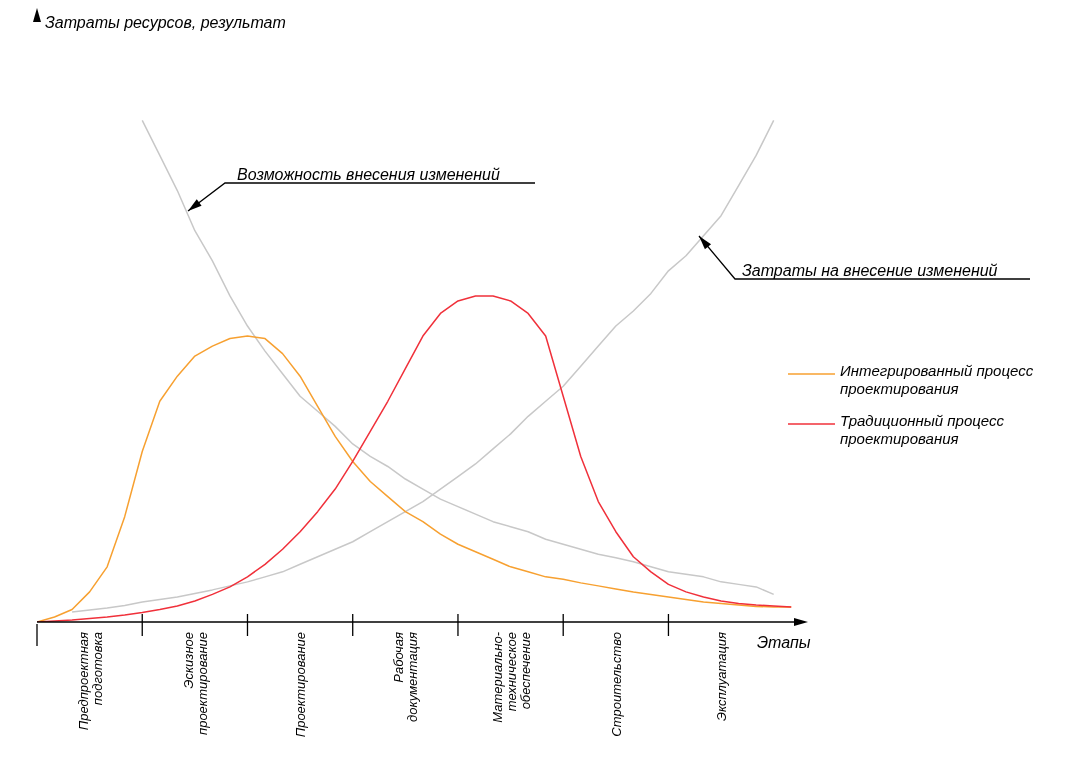 This screenshot has width=1068, height=763. I want to click on x-tick-label: Предпроектная подготовка, so click(90, 681).